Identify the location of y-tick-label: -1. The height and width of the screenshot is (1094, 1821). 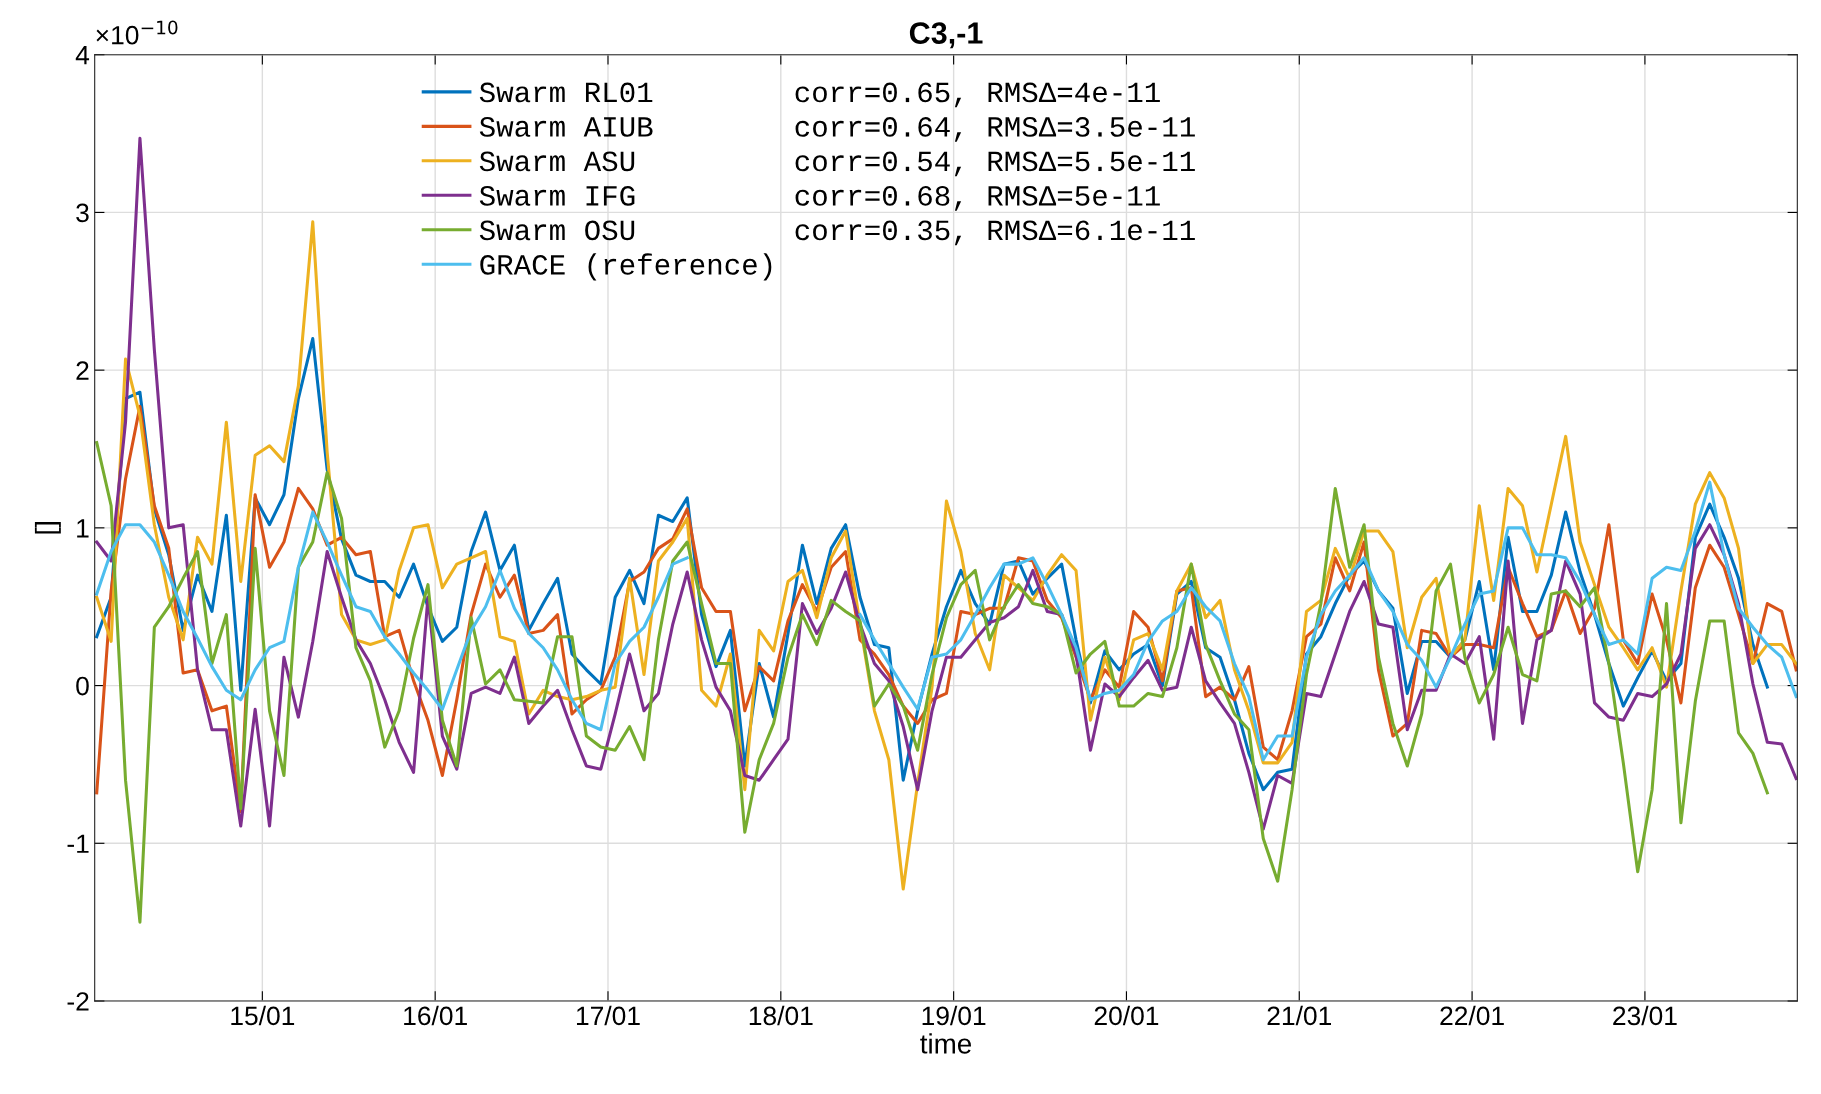
(78, 843).